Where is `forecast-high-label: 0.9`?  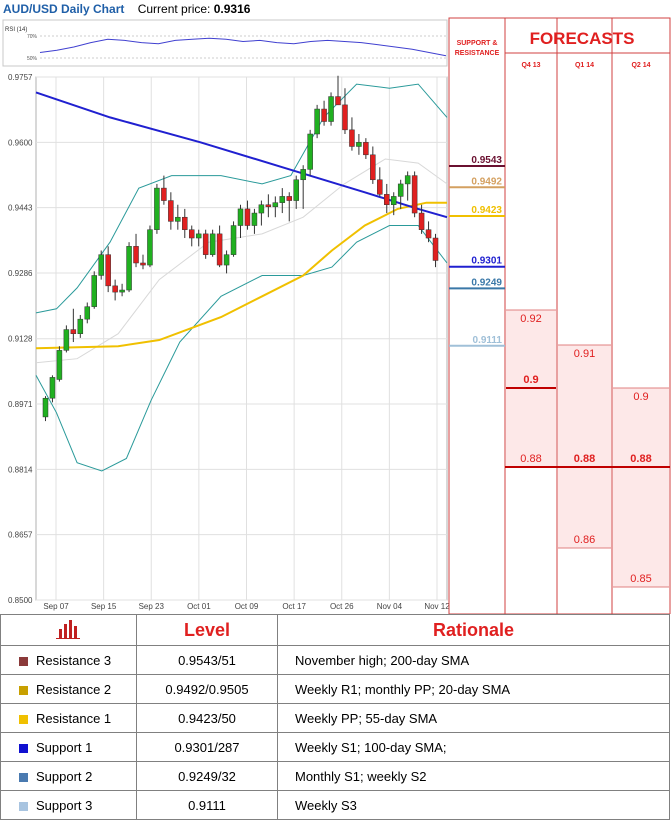
forecast-high-label: 0.9 is located at coordinates (640, 397).